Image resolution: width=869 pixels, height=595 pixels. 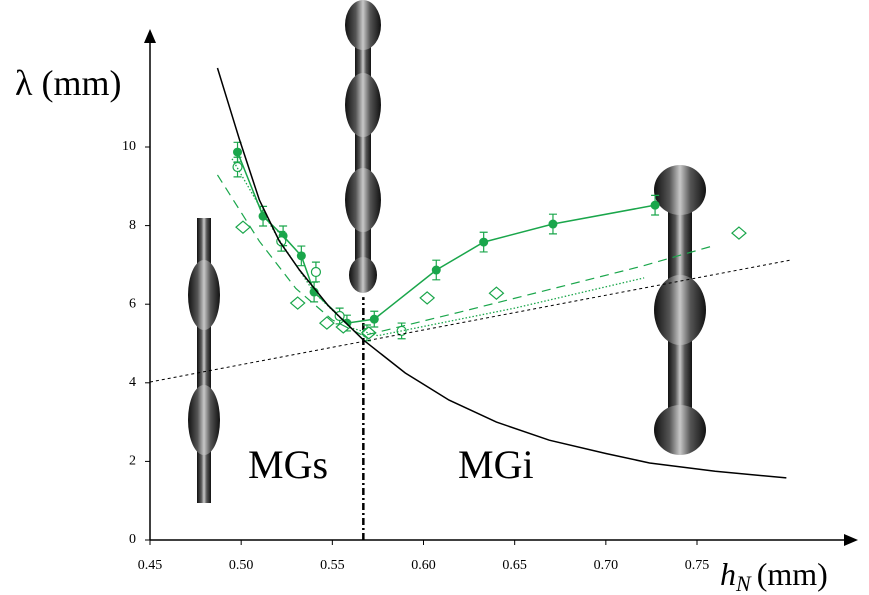 I want to click on x-label-unit: (mm), so click(x=792, y=574).